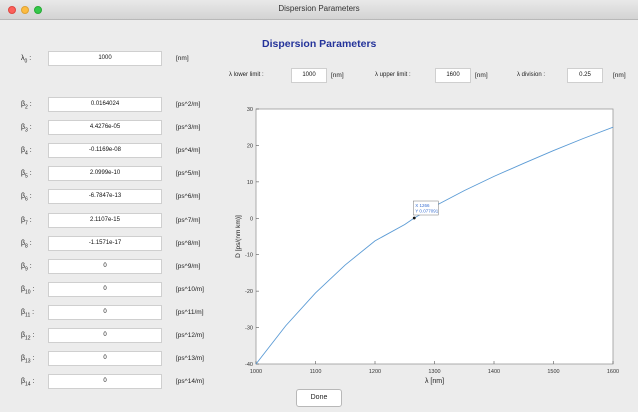 This screenshot has width=638, height=412. Describe the element at coordinates (190, 335) in the screenshot. I see `beta-unit: [ps^12/m]` at that location.